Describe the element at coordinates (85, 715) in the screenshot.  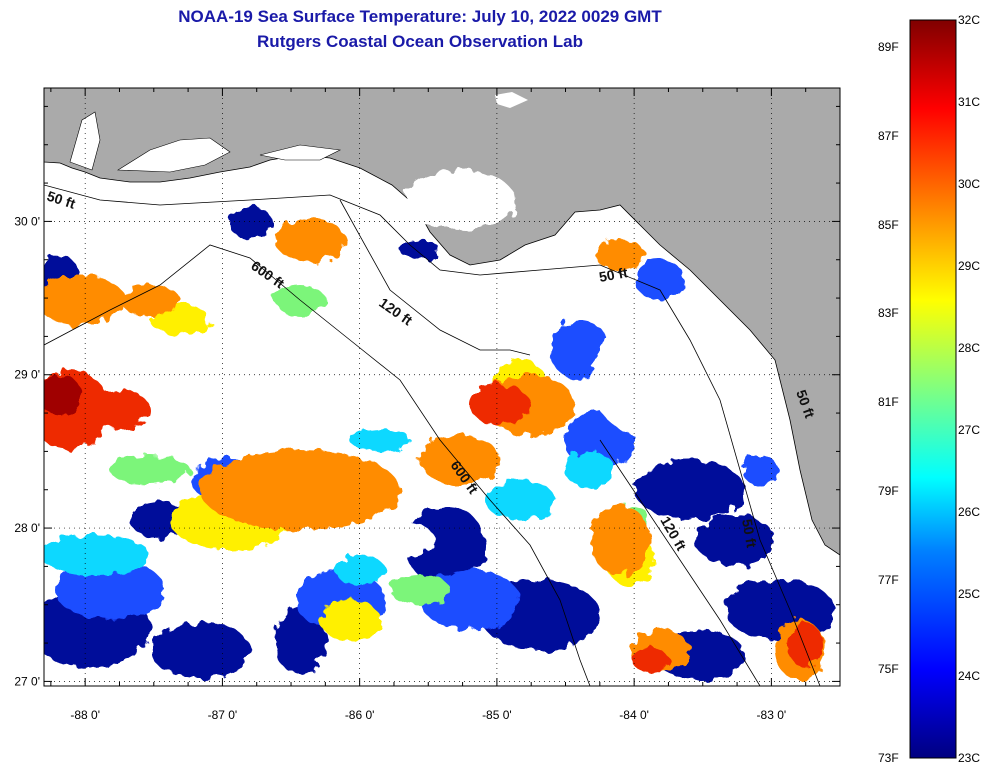
I see `lon-tick-label: -88 0'` at that location.